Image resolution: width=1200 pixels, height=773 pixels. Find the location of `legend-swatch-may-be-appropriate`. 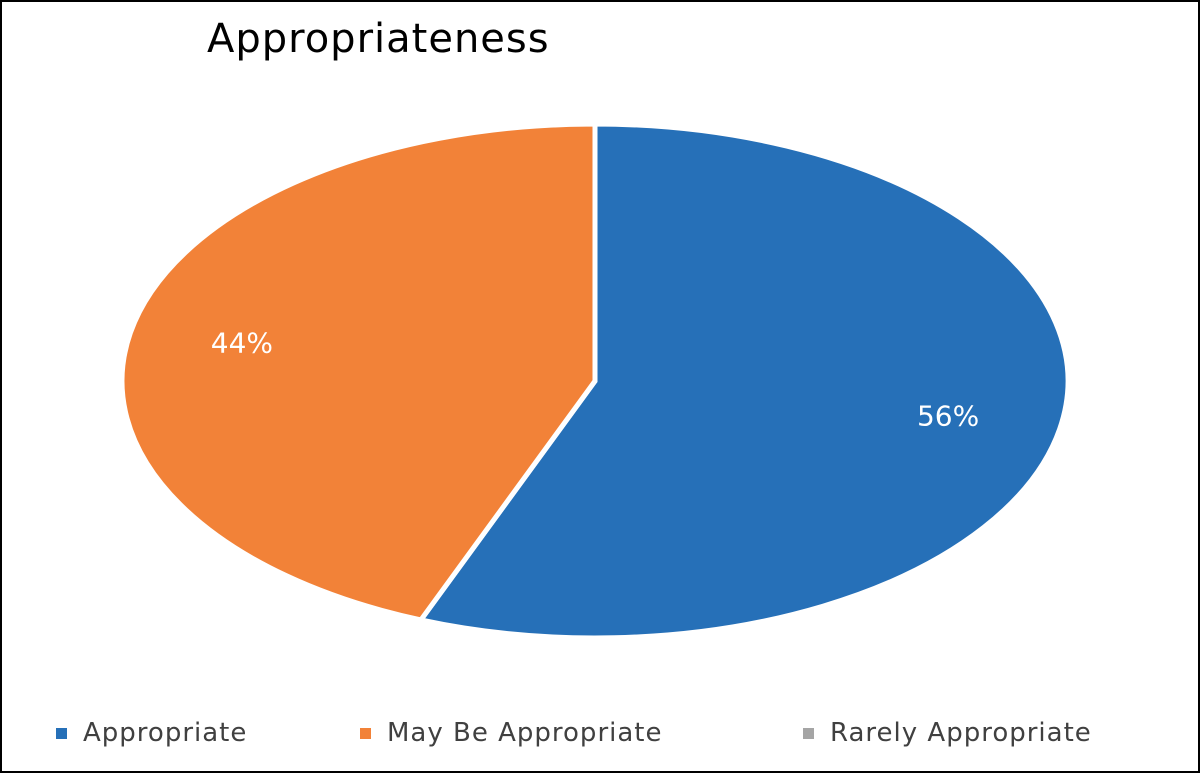

legend-swatch-may-be-appropriate is located at coordinates (365, 733).